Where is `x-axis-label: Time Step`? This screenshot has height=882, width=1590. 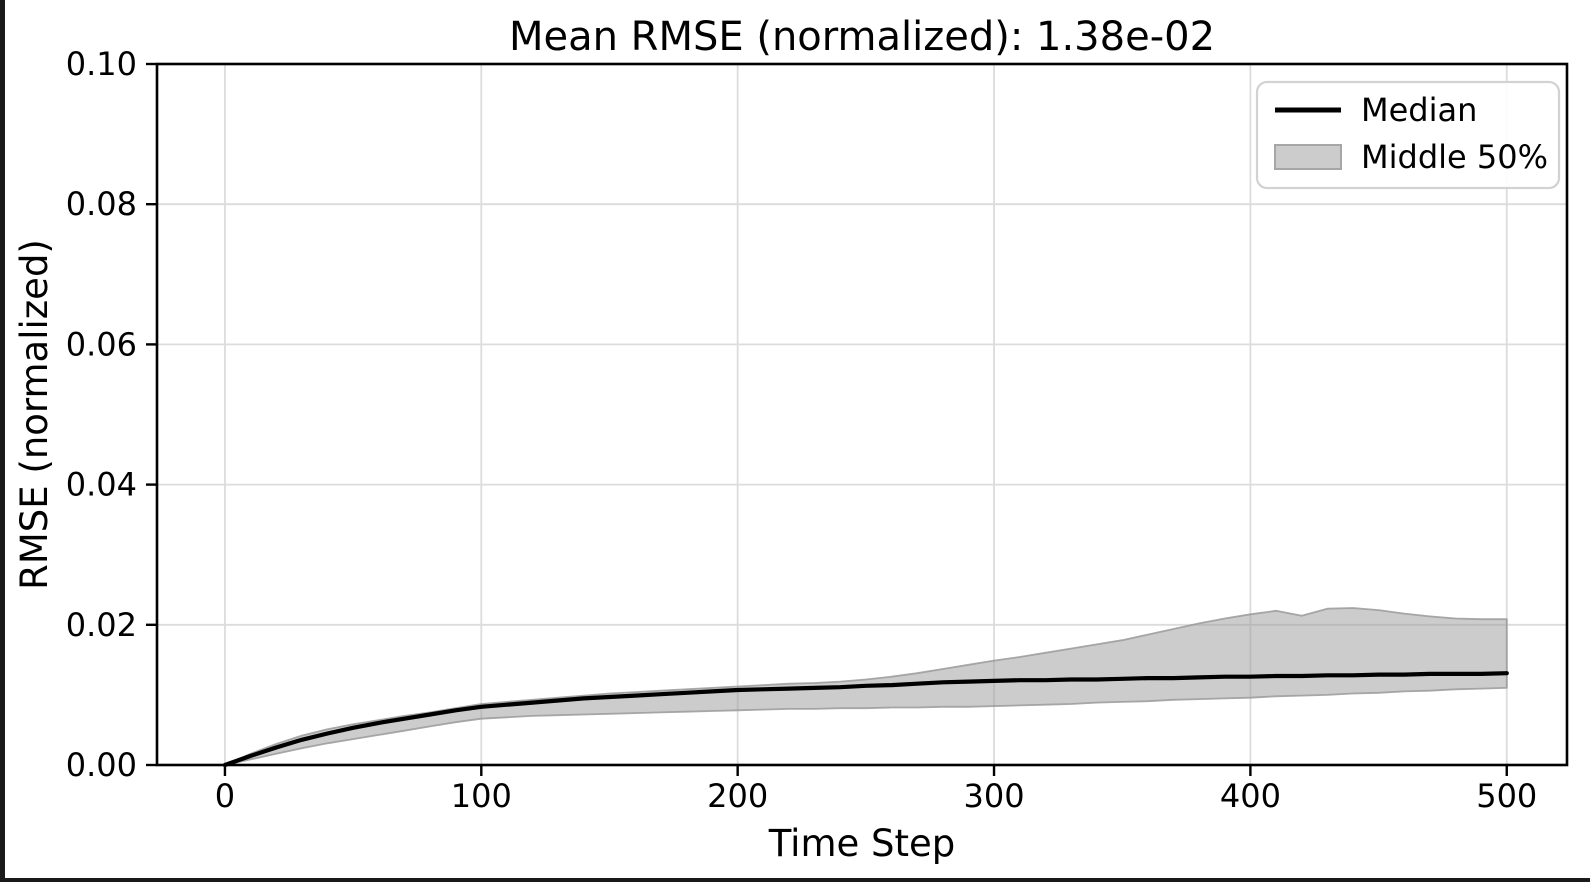 x-axis-label: Time Step is located at coordinates (862, 843).